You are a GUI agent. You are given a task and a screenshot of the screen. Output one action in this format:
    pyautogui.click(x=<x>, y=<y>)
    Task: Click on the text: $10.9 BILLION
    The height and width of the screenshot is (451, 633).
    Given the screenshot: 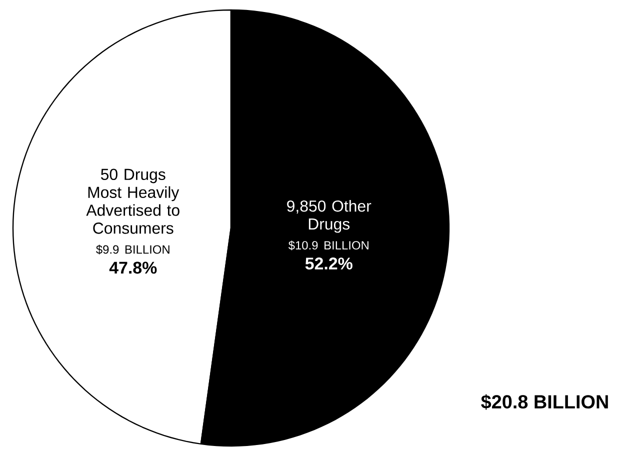 What is the action you would take?
    pyautogui.click(x=328, y=245)
    